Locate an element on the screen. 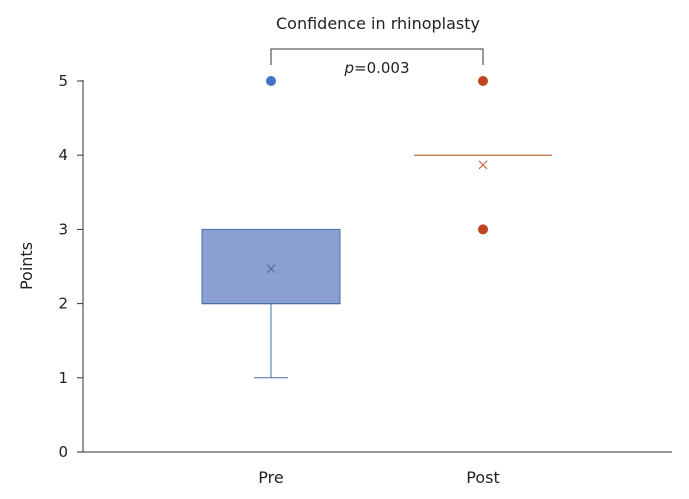 The height and width of the screenshot is (499, 689). y-tick-label: 1 is located at coordinates (63, 378).